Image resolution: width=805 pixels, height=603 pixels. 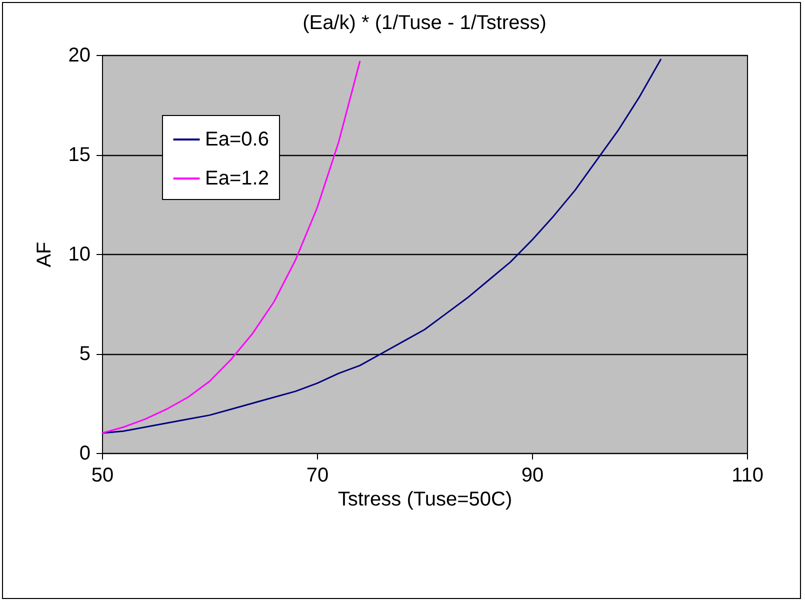 What do you see at coordinates (79, 155) in the screenshot?
I see `y-tick-label: 15` at bounding box center [79, 155].